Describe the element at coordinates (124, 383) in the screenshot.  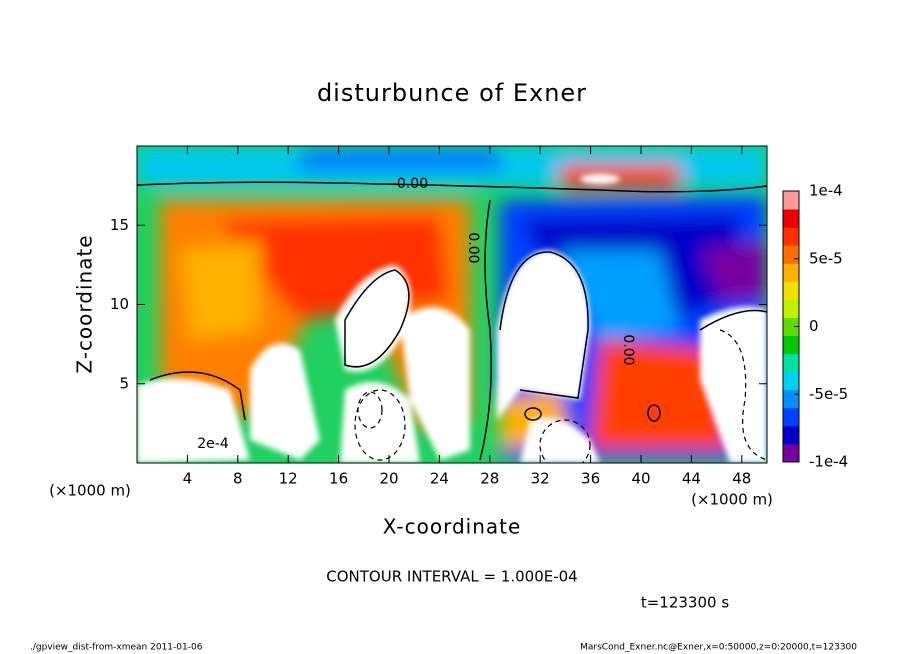
I see `y-tick-label: 5` at that location.